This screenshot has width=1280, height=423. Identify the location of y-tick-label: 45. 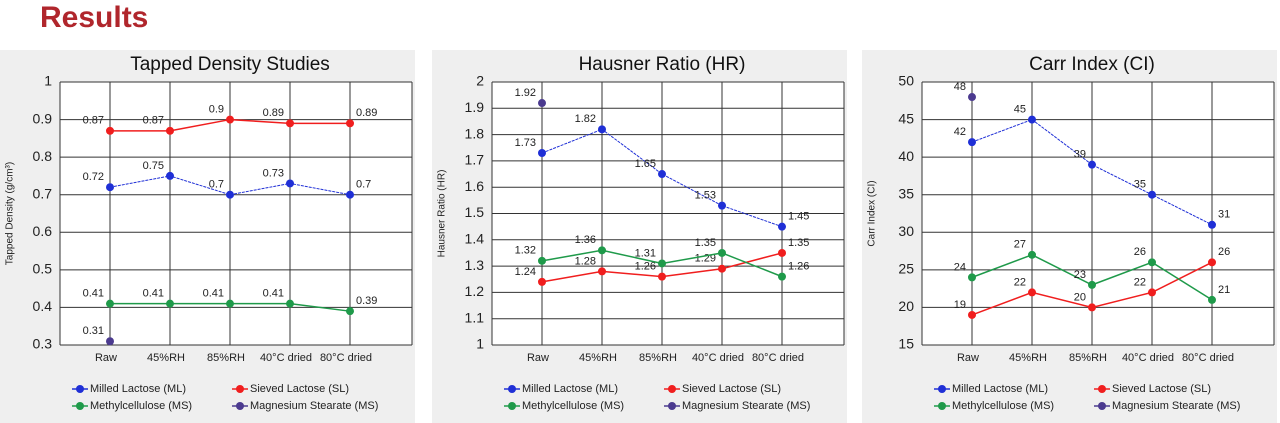
(906, 118).